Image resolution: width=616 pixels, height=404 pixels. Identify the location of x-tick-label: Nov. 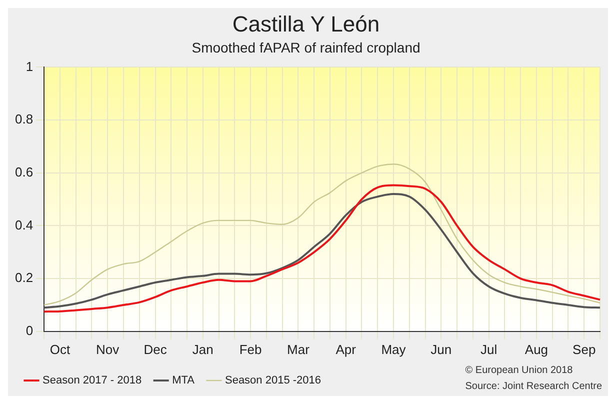
(108, 349).